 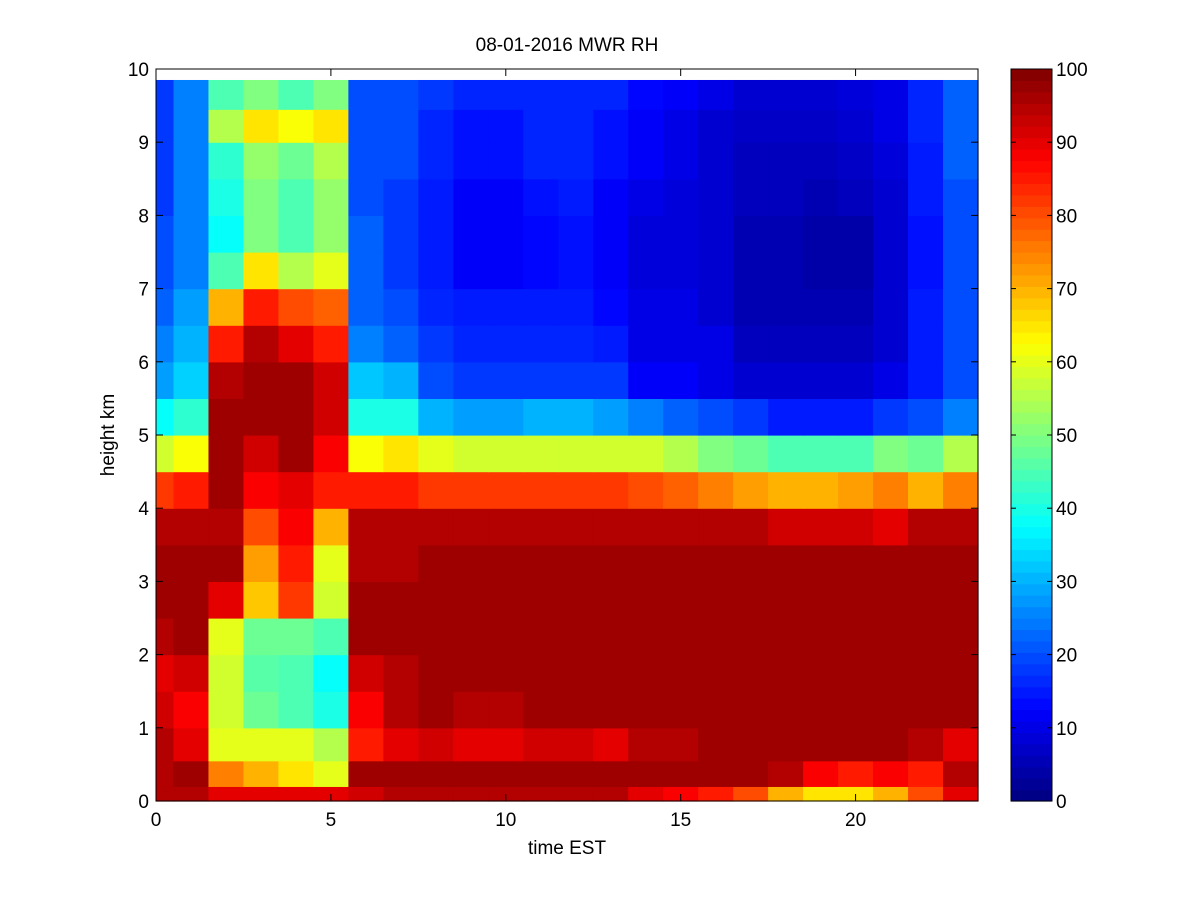 What do you see at coordinates (156, 820) in the screenshot?
I see `x-tick-label: 0` at bounding box center [156, 820].